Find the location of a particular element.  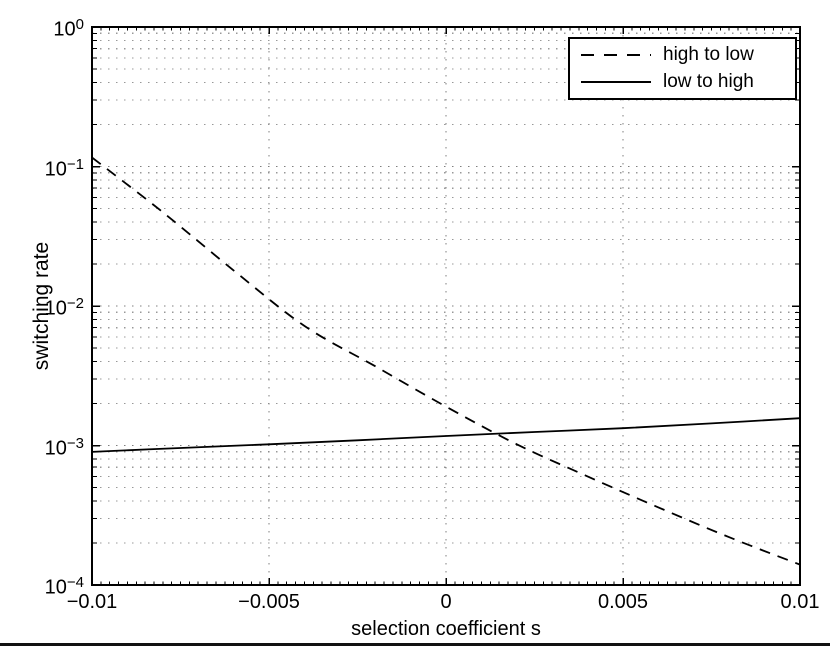

x-tick-label: −0.005 is located at coordinates (269, 602).